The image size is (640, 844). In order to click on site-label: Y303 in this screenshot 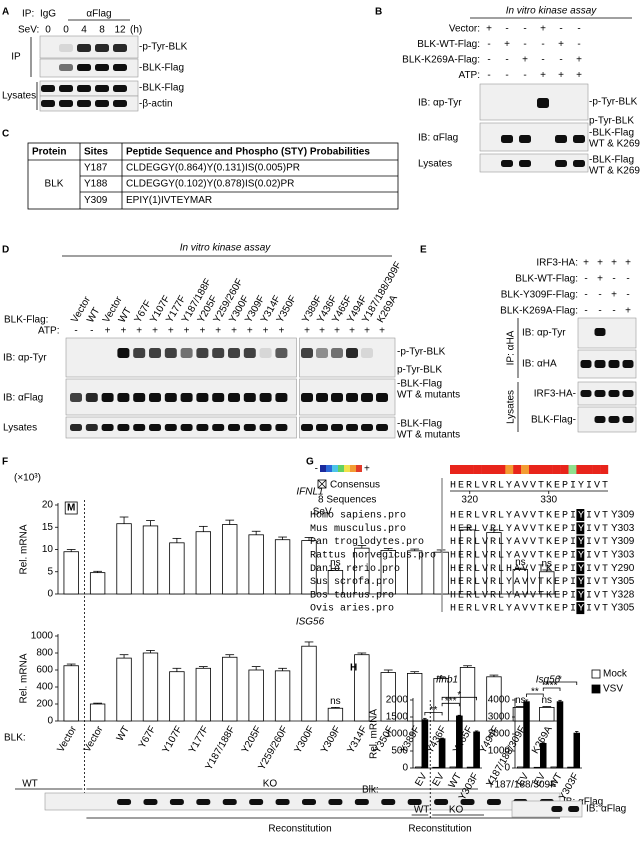, I will do `click(623, 528)`.